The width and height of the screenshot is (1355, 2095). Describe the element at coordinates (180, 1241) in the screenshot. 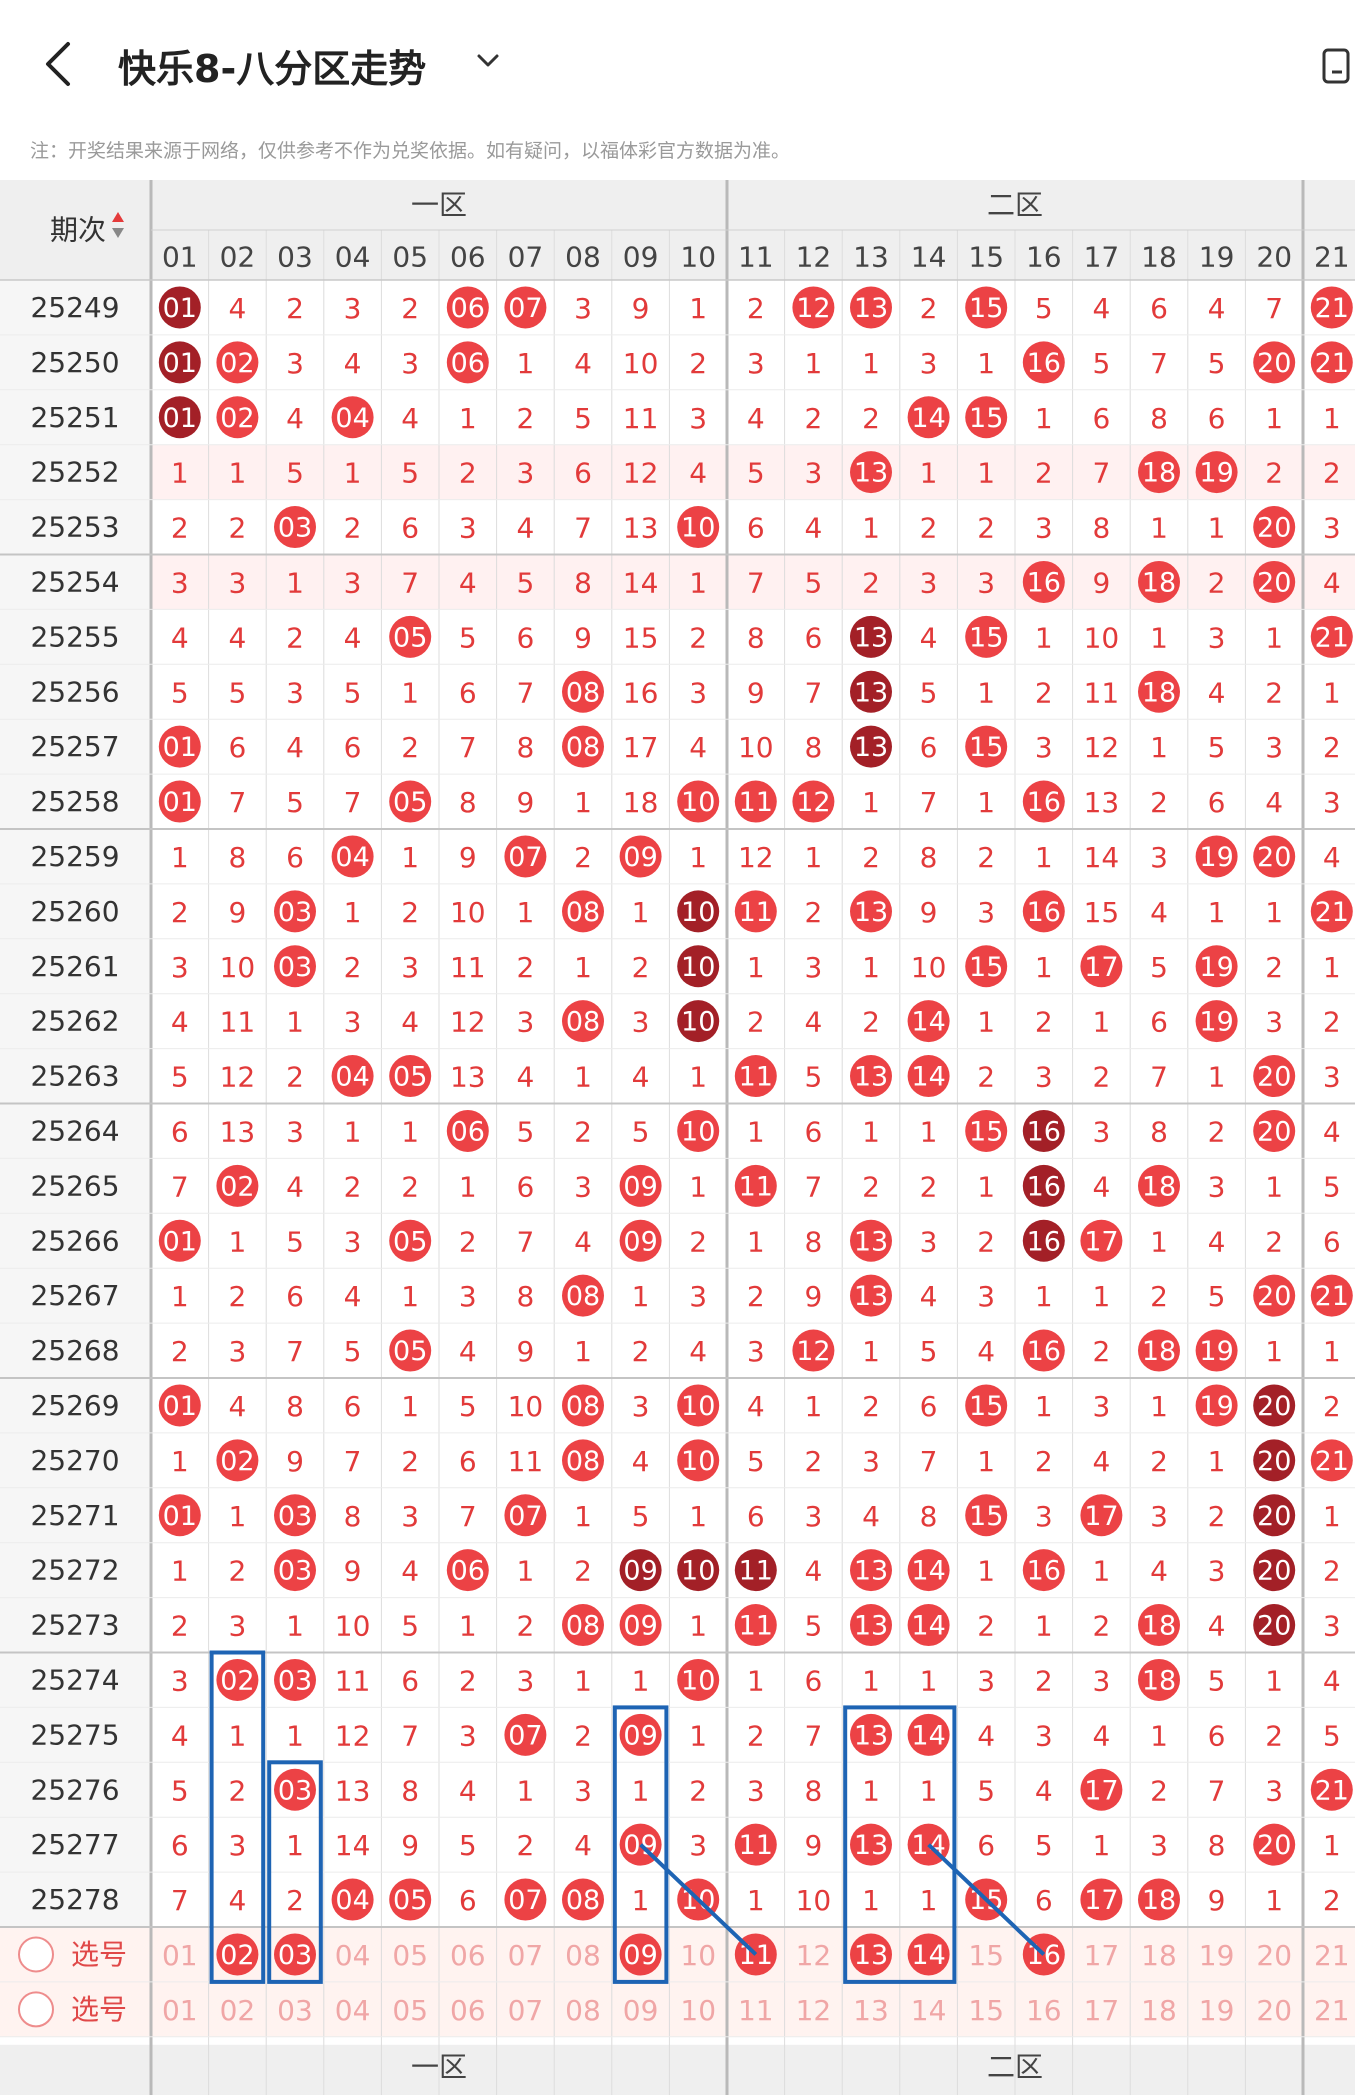

I see `hit-number: 01` at that location.